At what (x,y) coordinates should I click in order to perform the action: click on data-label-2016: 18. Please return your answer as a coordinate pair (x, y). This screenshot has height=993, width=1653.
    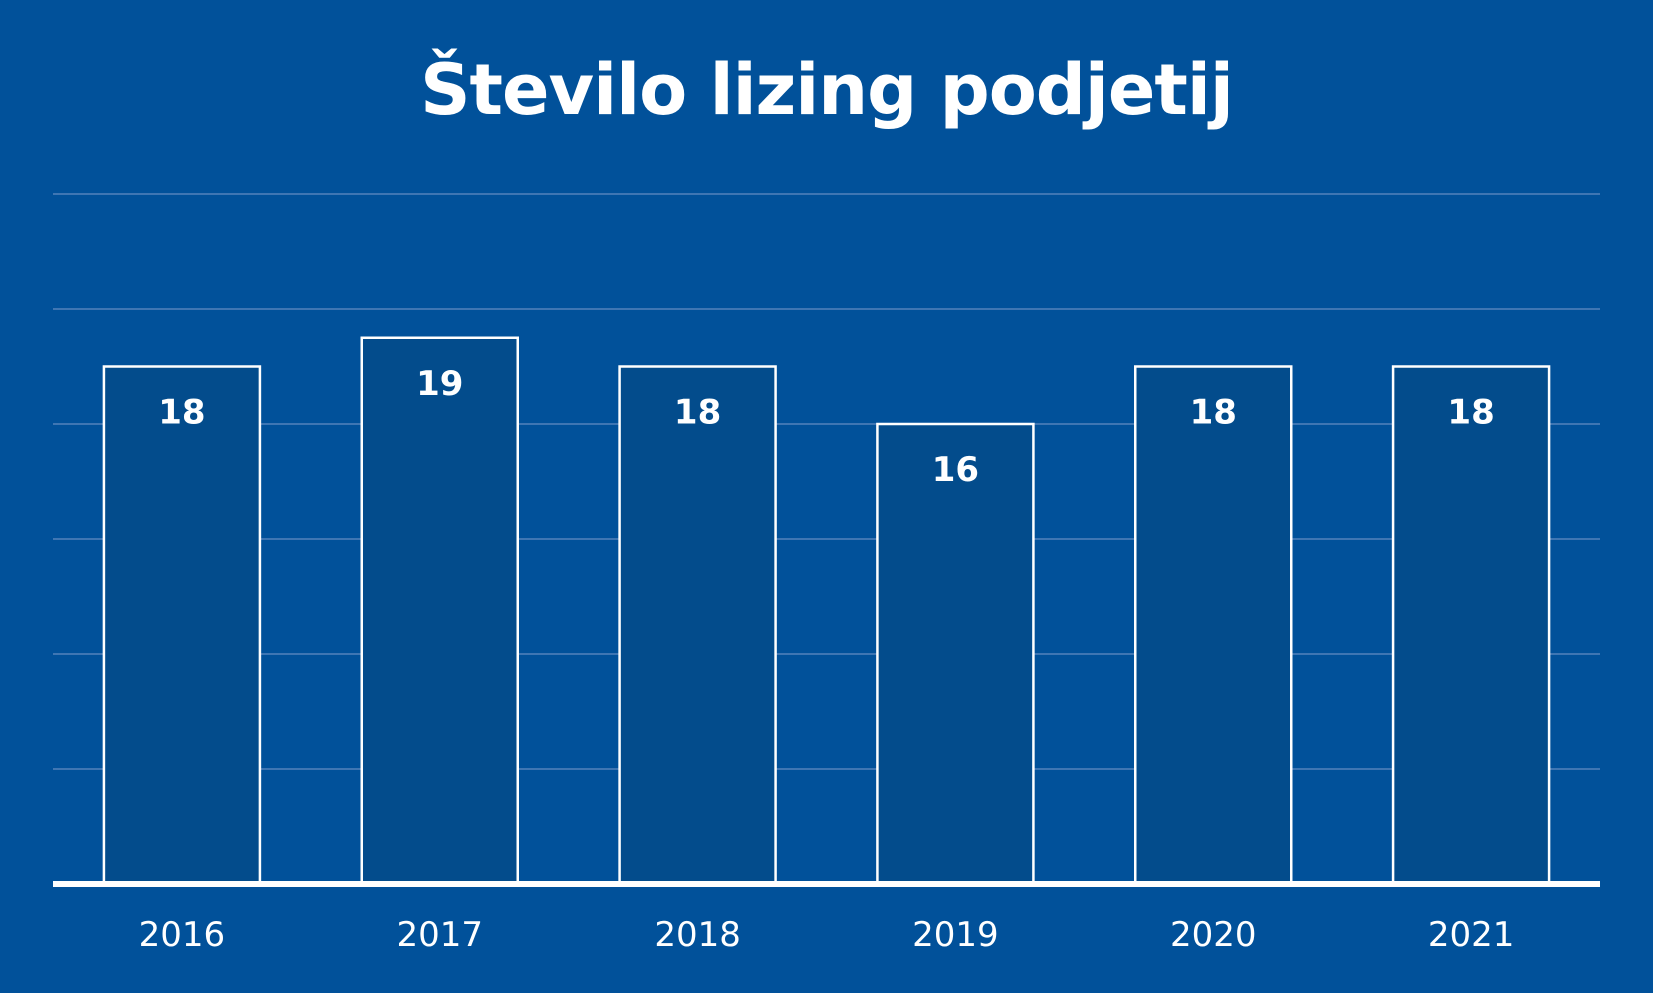
    Looking at the image, I should click on (181, 413).